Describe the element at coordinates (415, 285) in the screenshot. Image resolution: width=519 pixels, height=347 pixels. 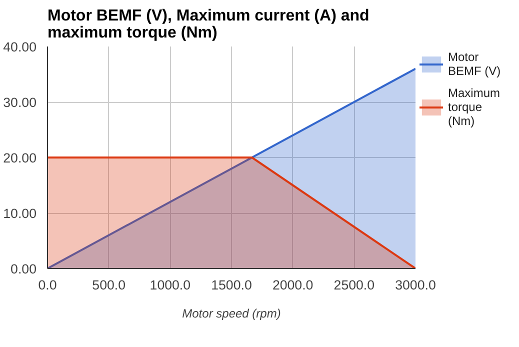
I see `x-tick-label: 3000.0` at that location.